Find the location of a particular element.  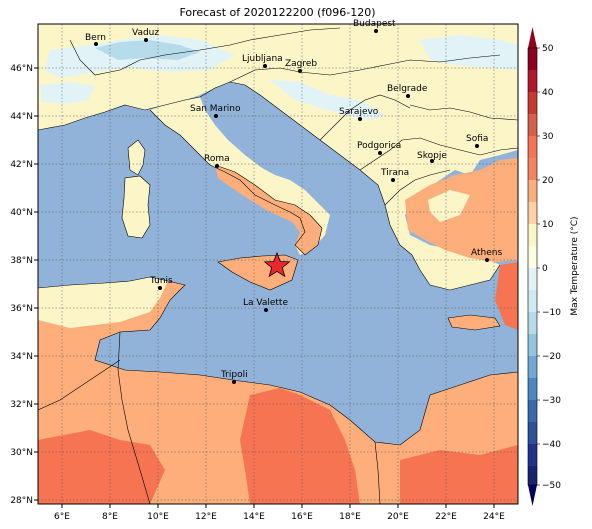

italy-warm-coast is located at coordinates (268, 210).